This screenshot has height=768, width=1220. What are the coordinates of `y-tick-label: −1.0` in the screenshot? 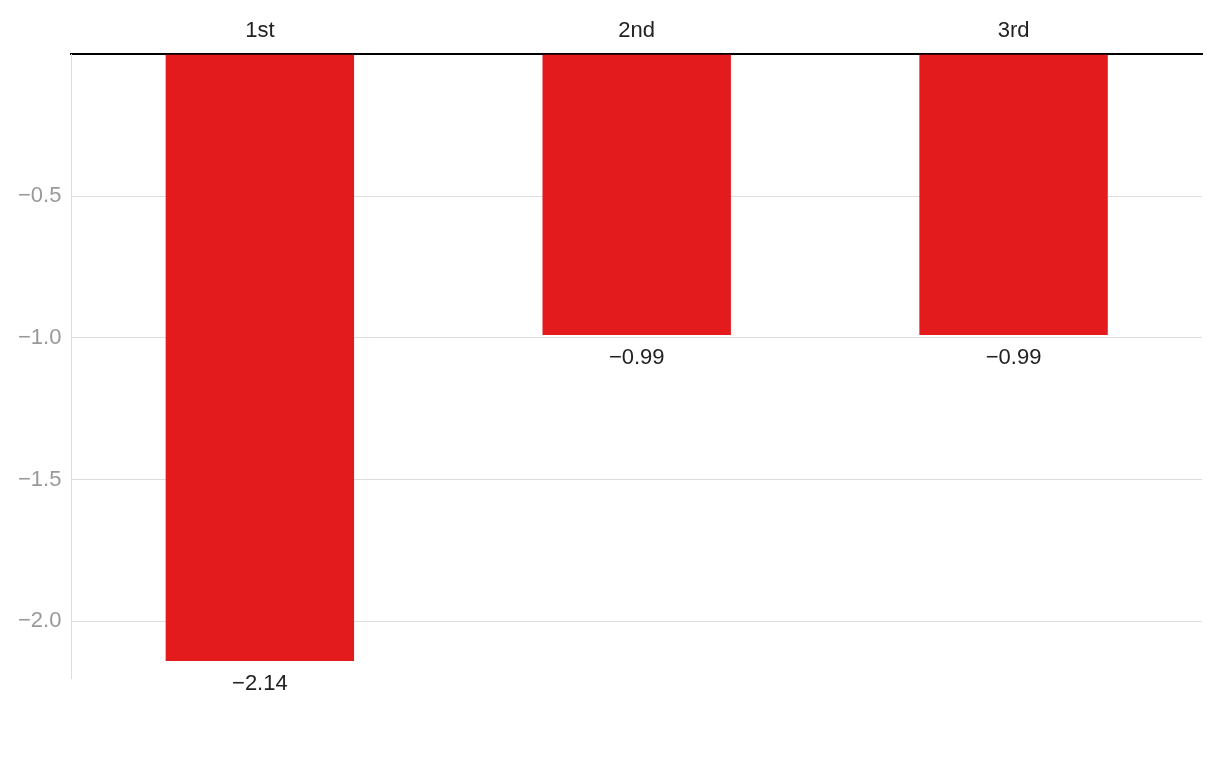 It's located at (39, 336).